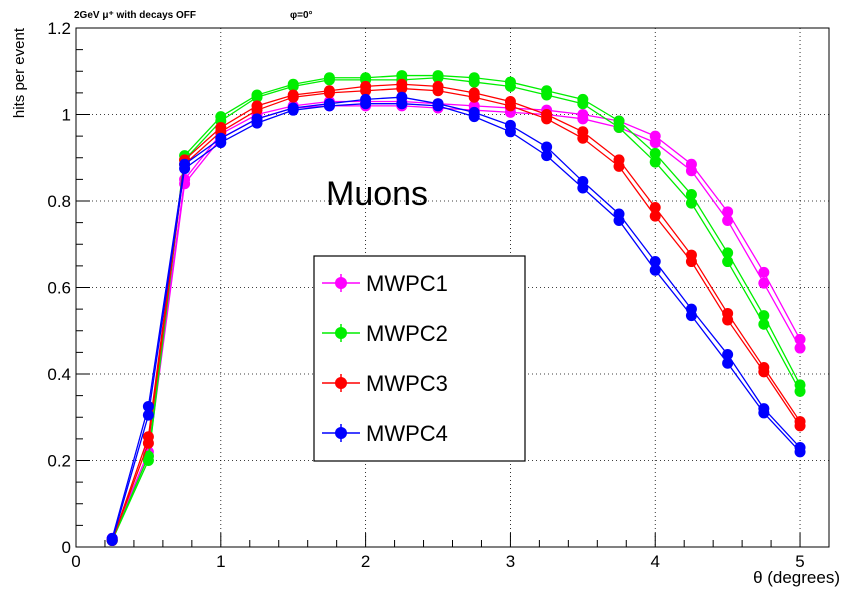 The height and width of the screenshot is (599, 844). I want to click on legend-label: MWPC4, so click(407, 433).